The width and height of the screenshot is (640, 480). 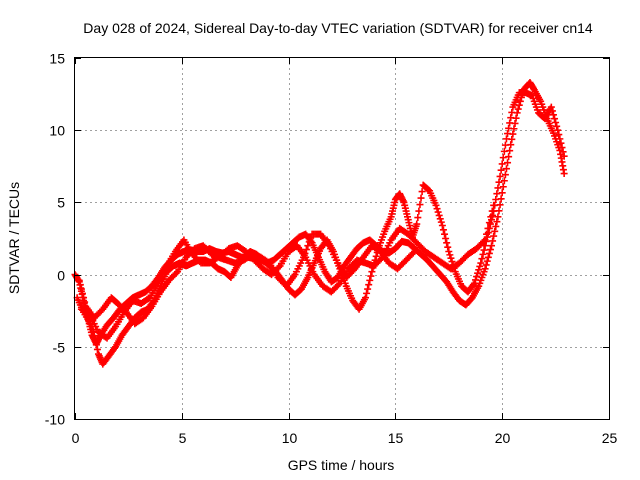 What do you see at coordinates (61, 203) in the screenshot?
I see `y-tick-label: 5` at bounding box center [61, 203].